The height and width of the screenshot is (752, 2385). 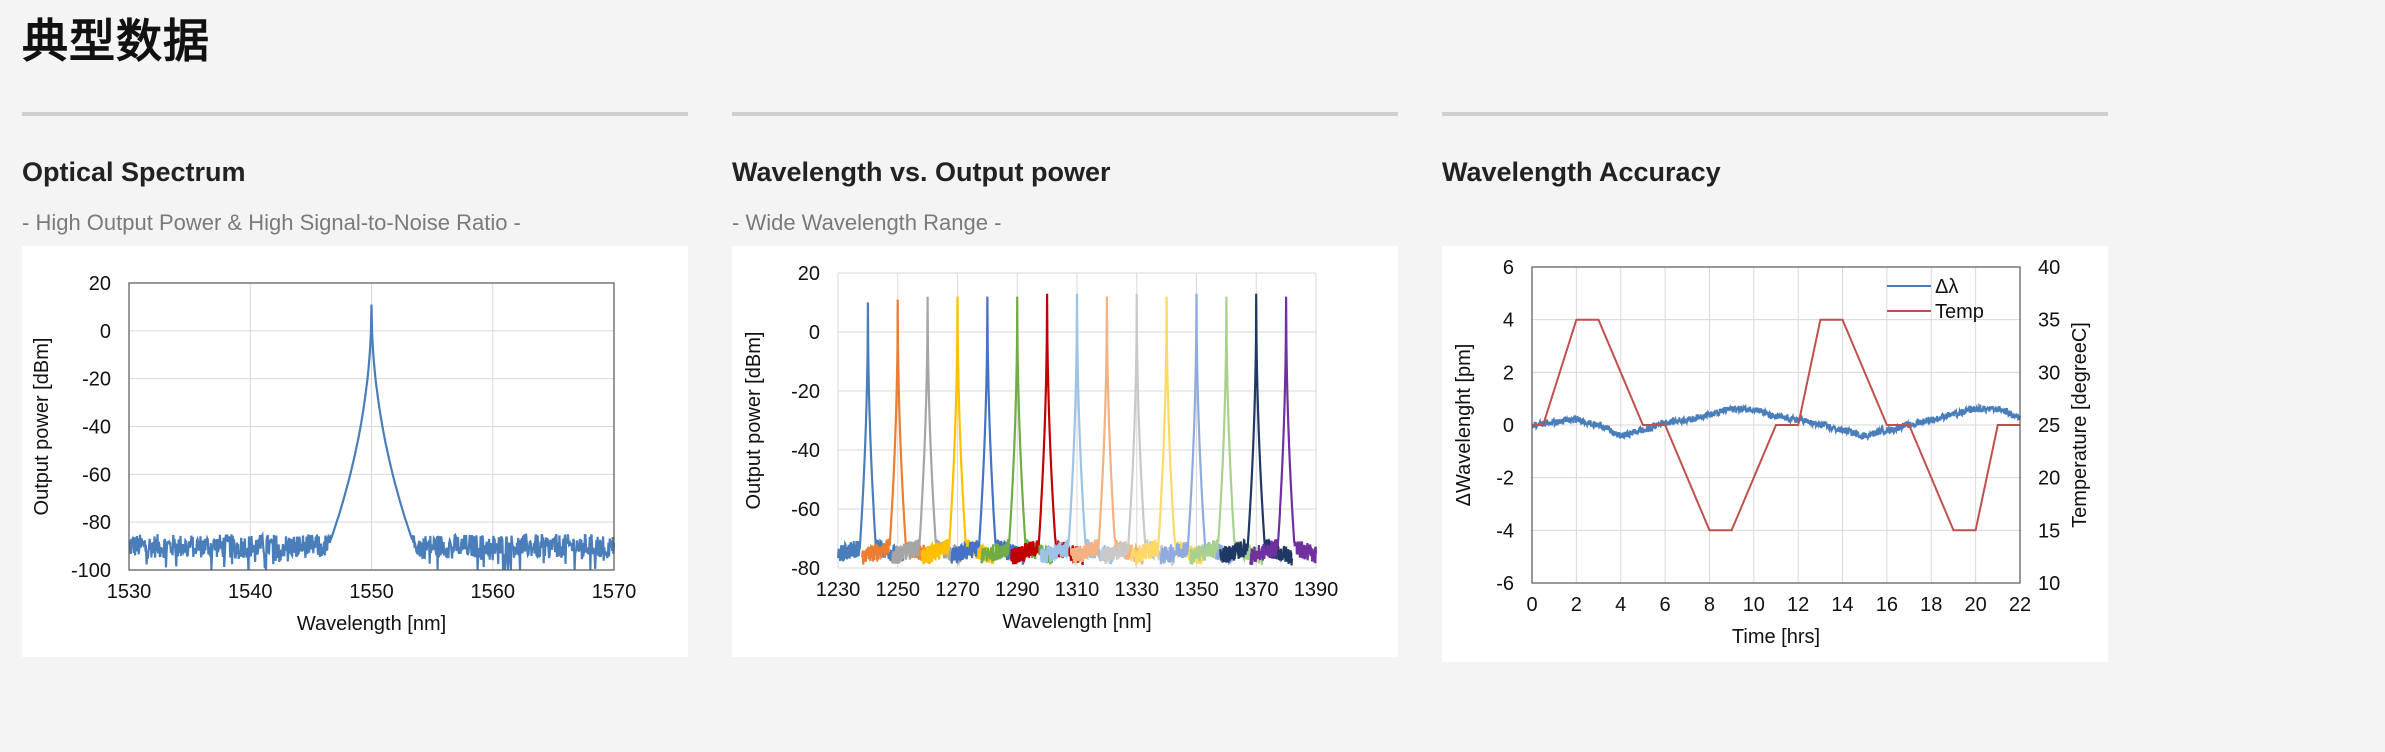 What do you see at coordinates (116, 41) in the screenshot?
I see `page-title: 典型数据` at bounding box center [116, 41].